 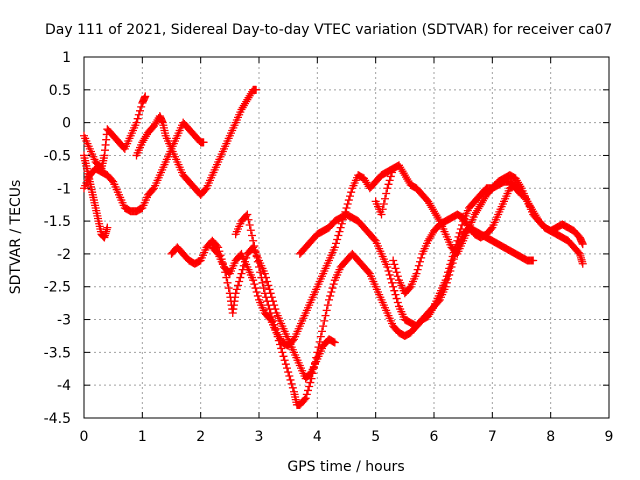 I want to click on y-tick-label: -1, so click(x=64, y=189).